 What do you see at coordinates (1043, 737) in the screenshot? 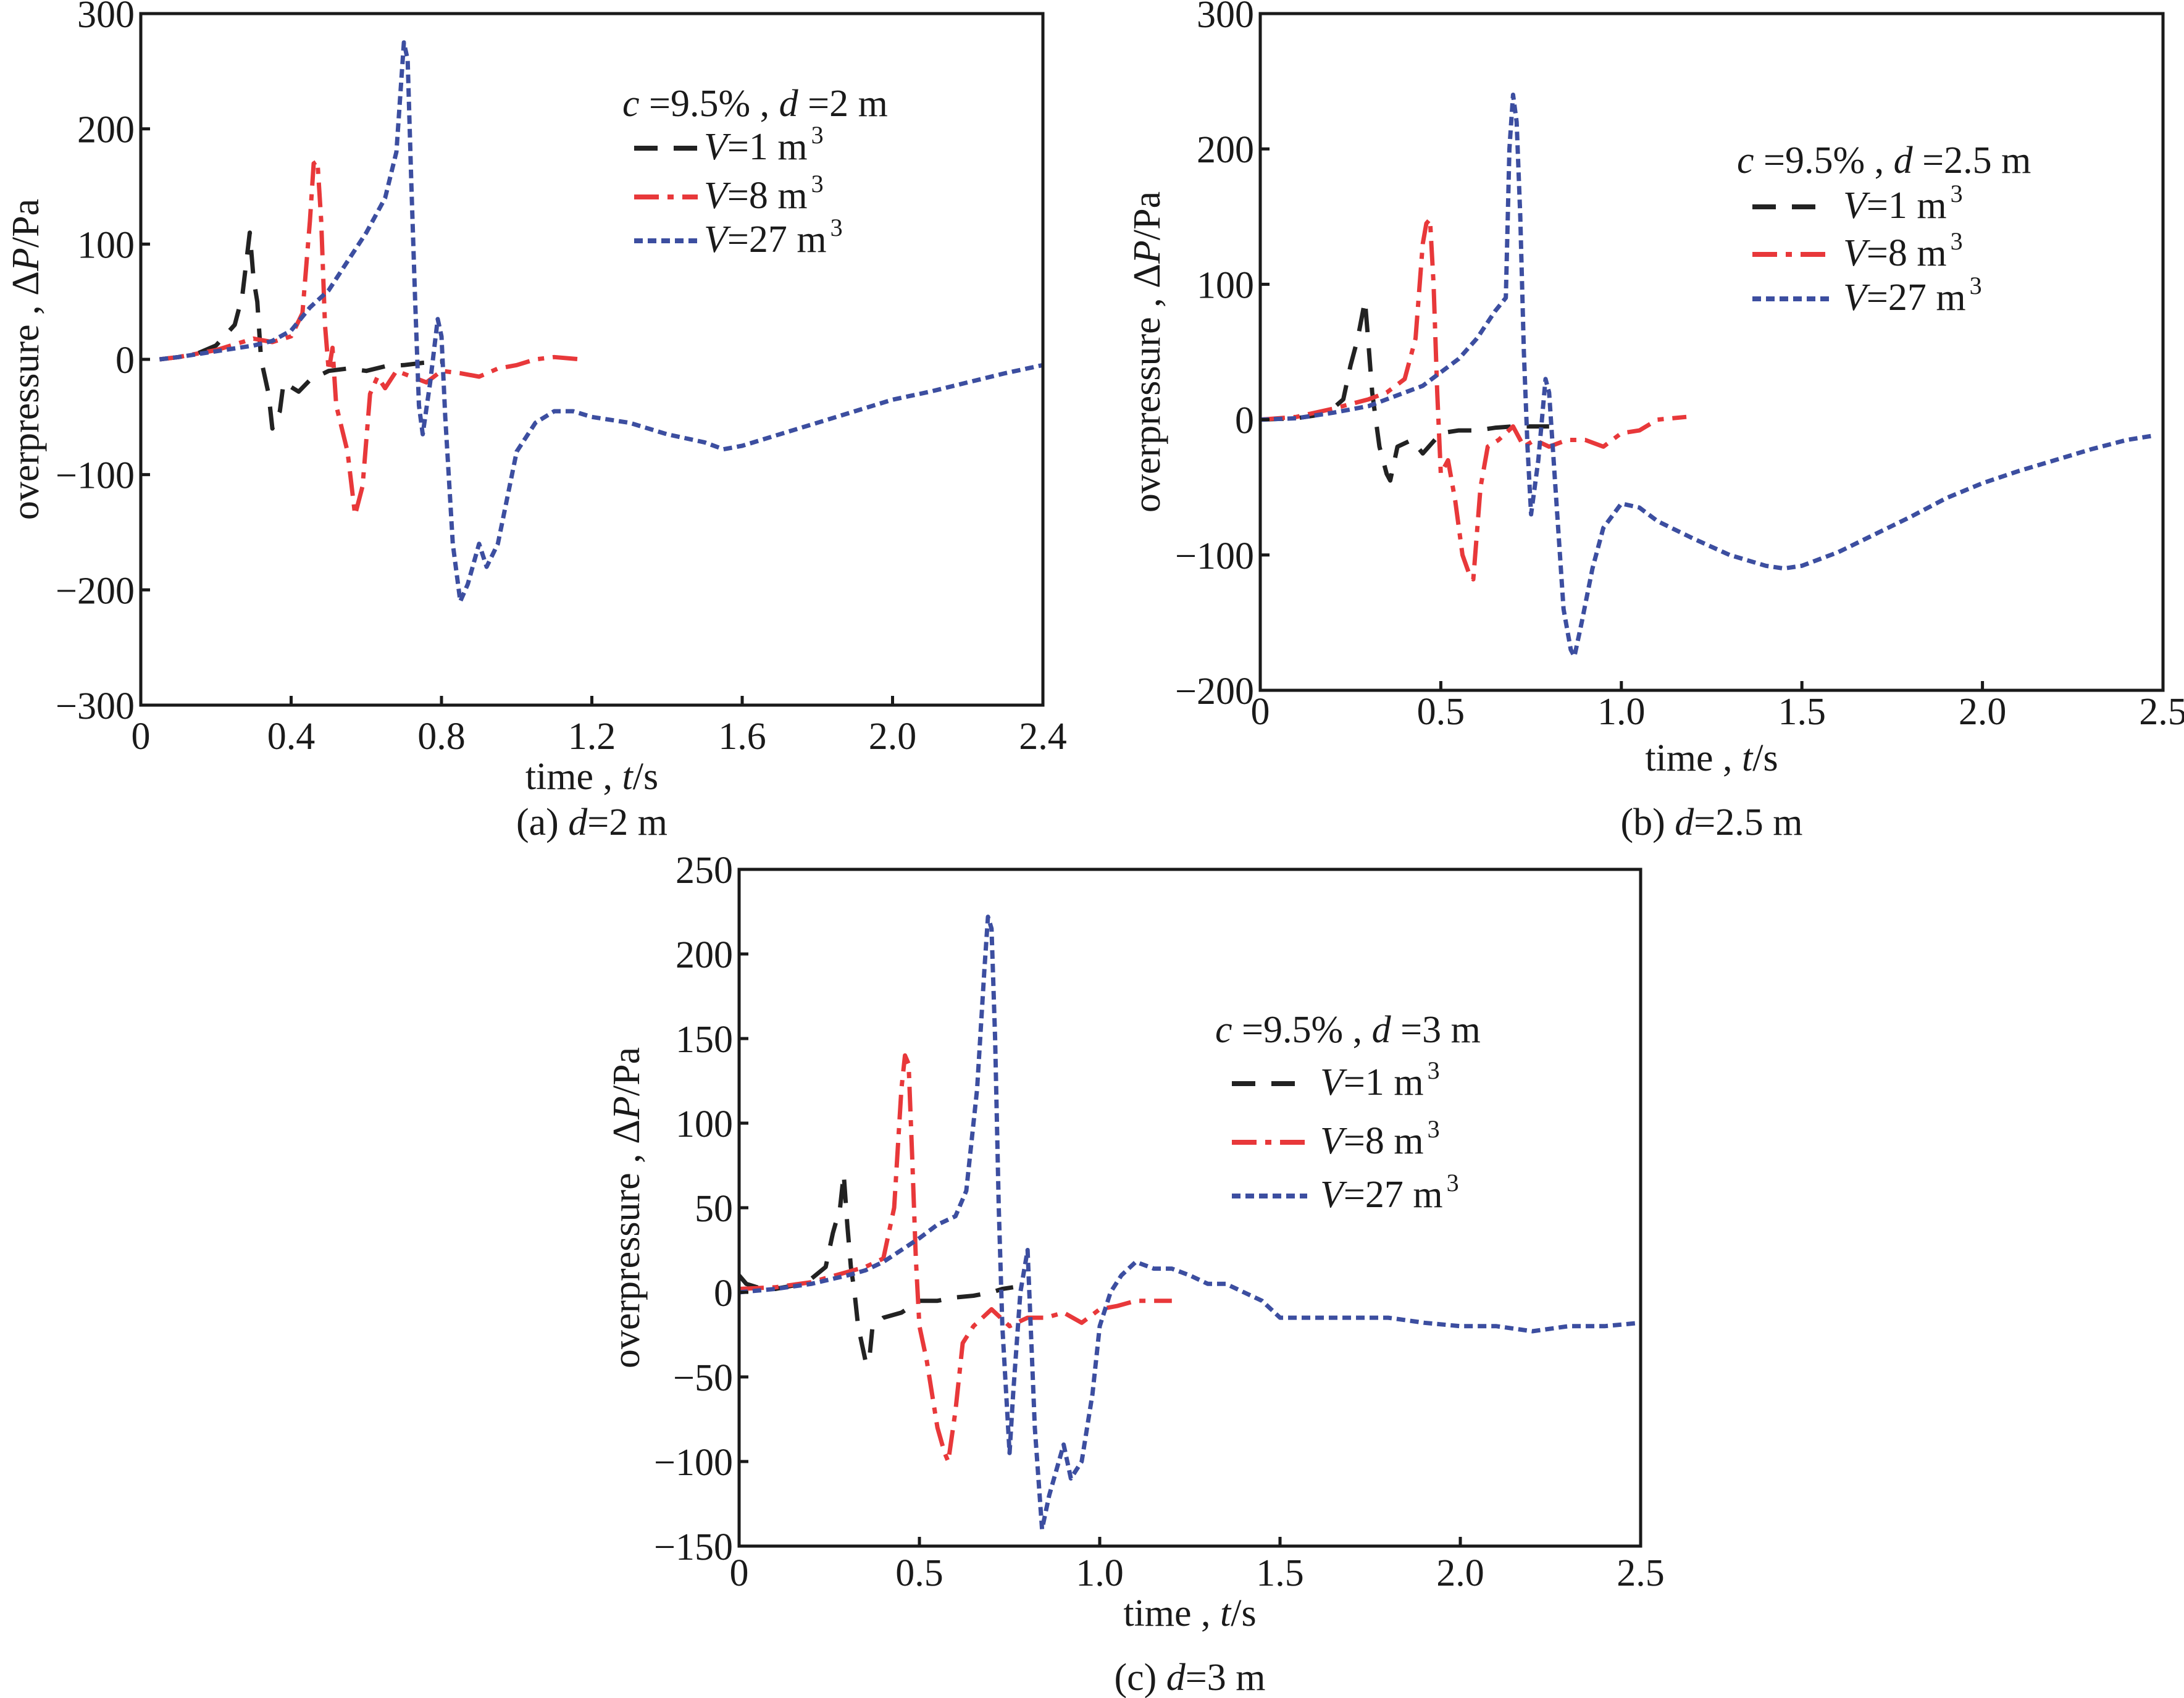
I see `x-tick-label: 2.4` at bounding box center [1043, 737].